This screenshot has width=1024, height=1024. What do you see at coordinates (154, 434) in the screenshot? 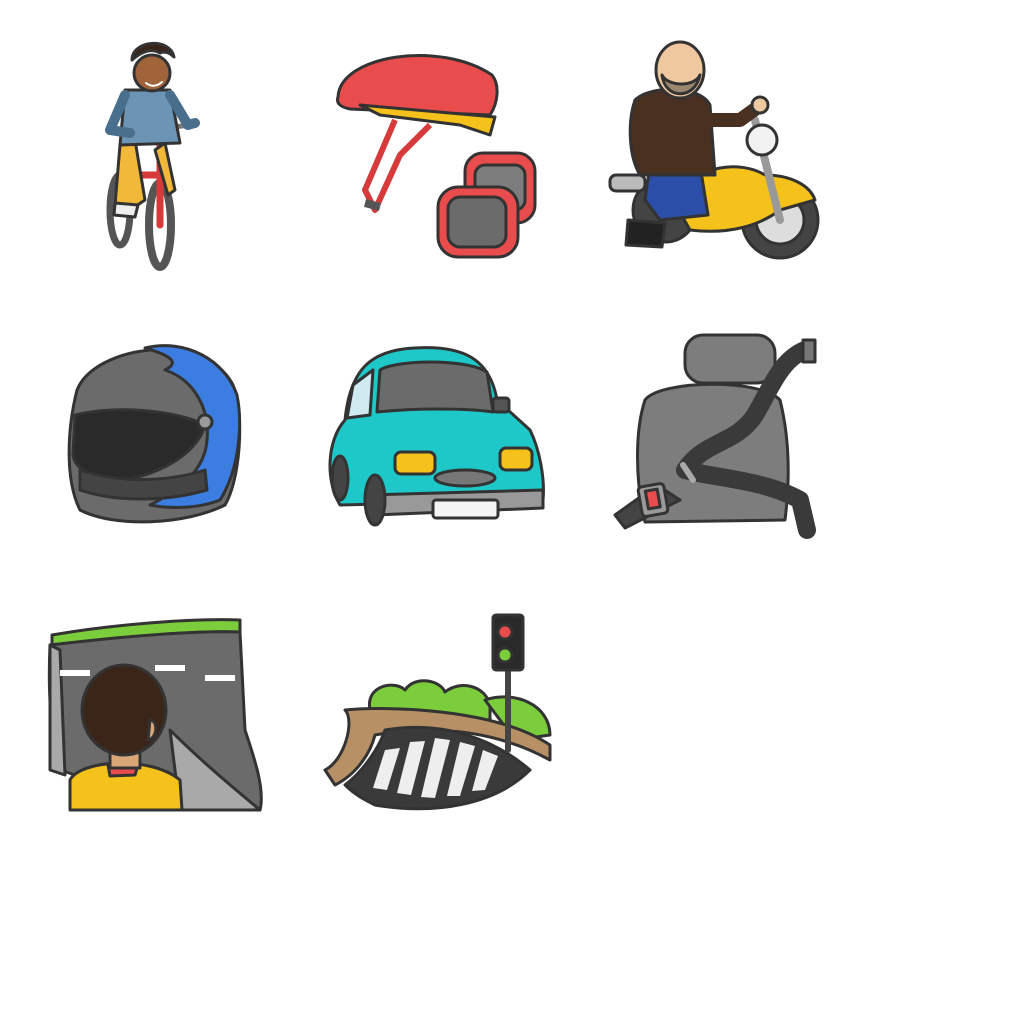
I see `motorcycle-helmet-icon` at bounding box center [154, 434].